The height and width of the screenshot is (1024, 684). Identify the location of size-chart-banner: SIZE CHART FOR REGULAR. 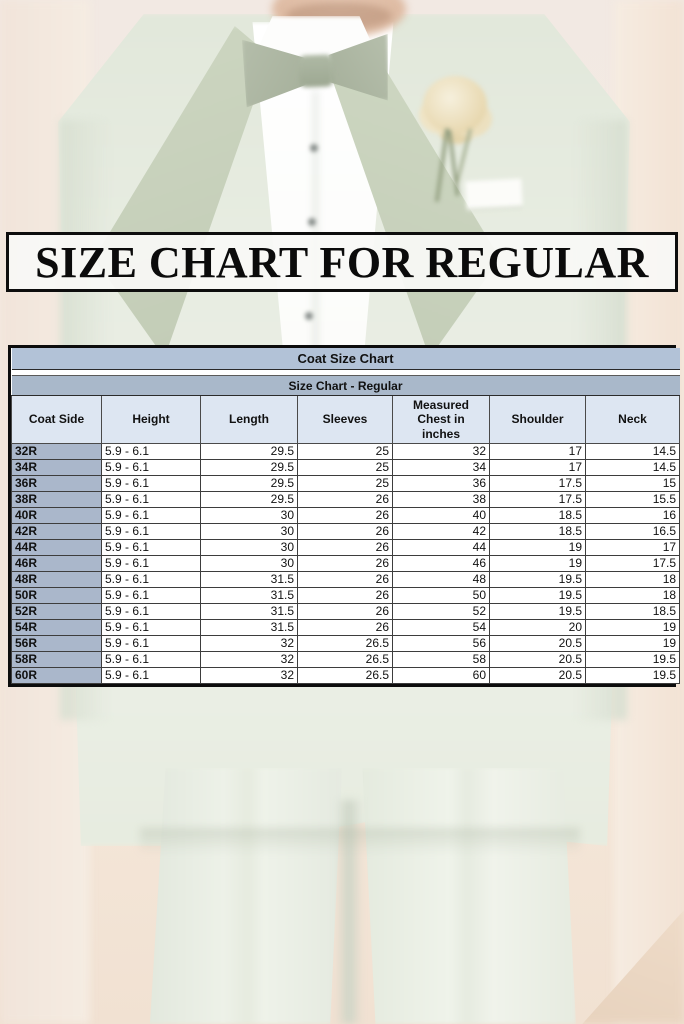
(342, 262).